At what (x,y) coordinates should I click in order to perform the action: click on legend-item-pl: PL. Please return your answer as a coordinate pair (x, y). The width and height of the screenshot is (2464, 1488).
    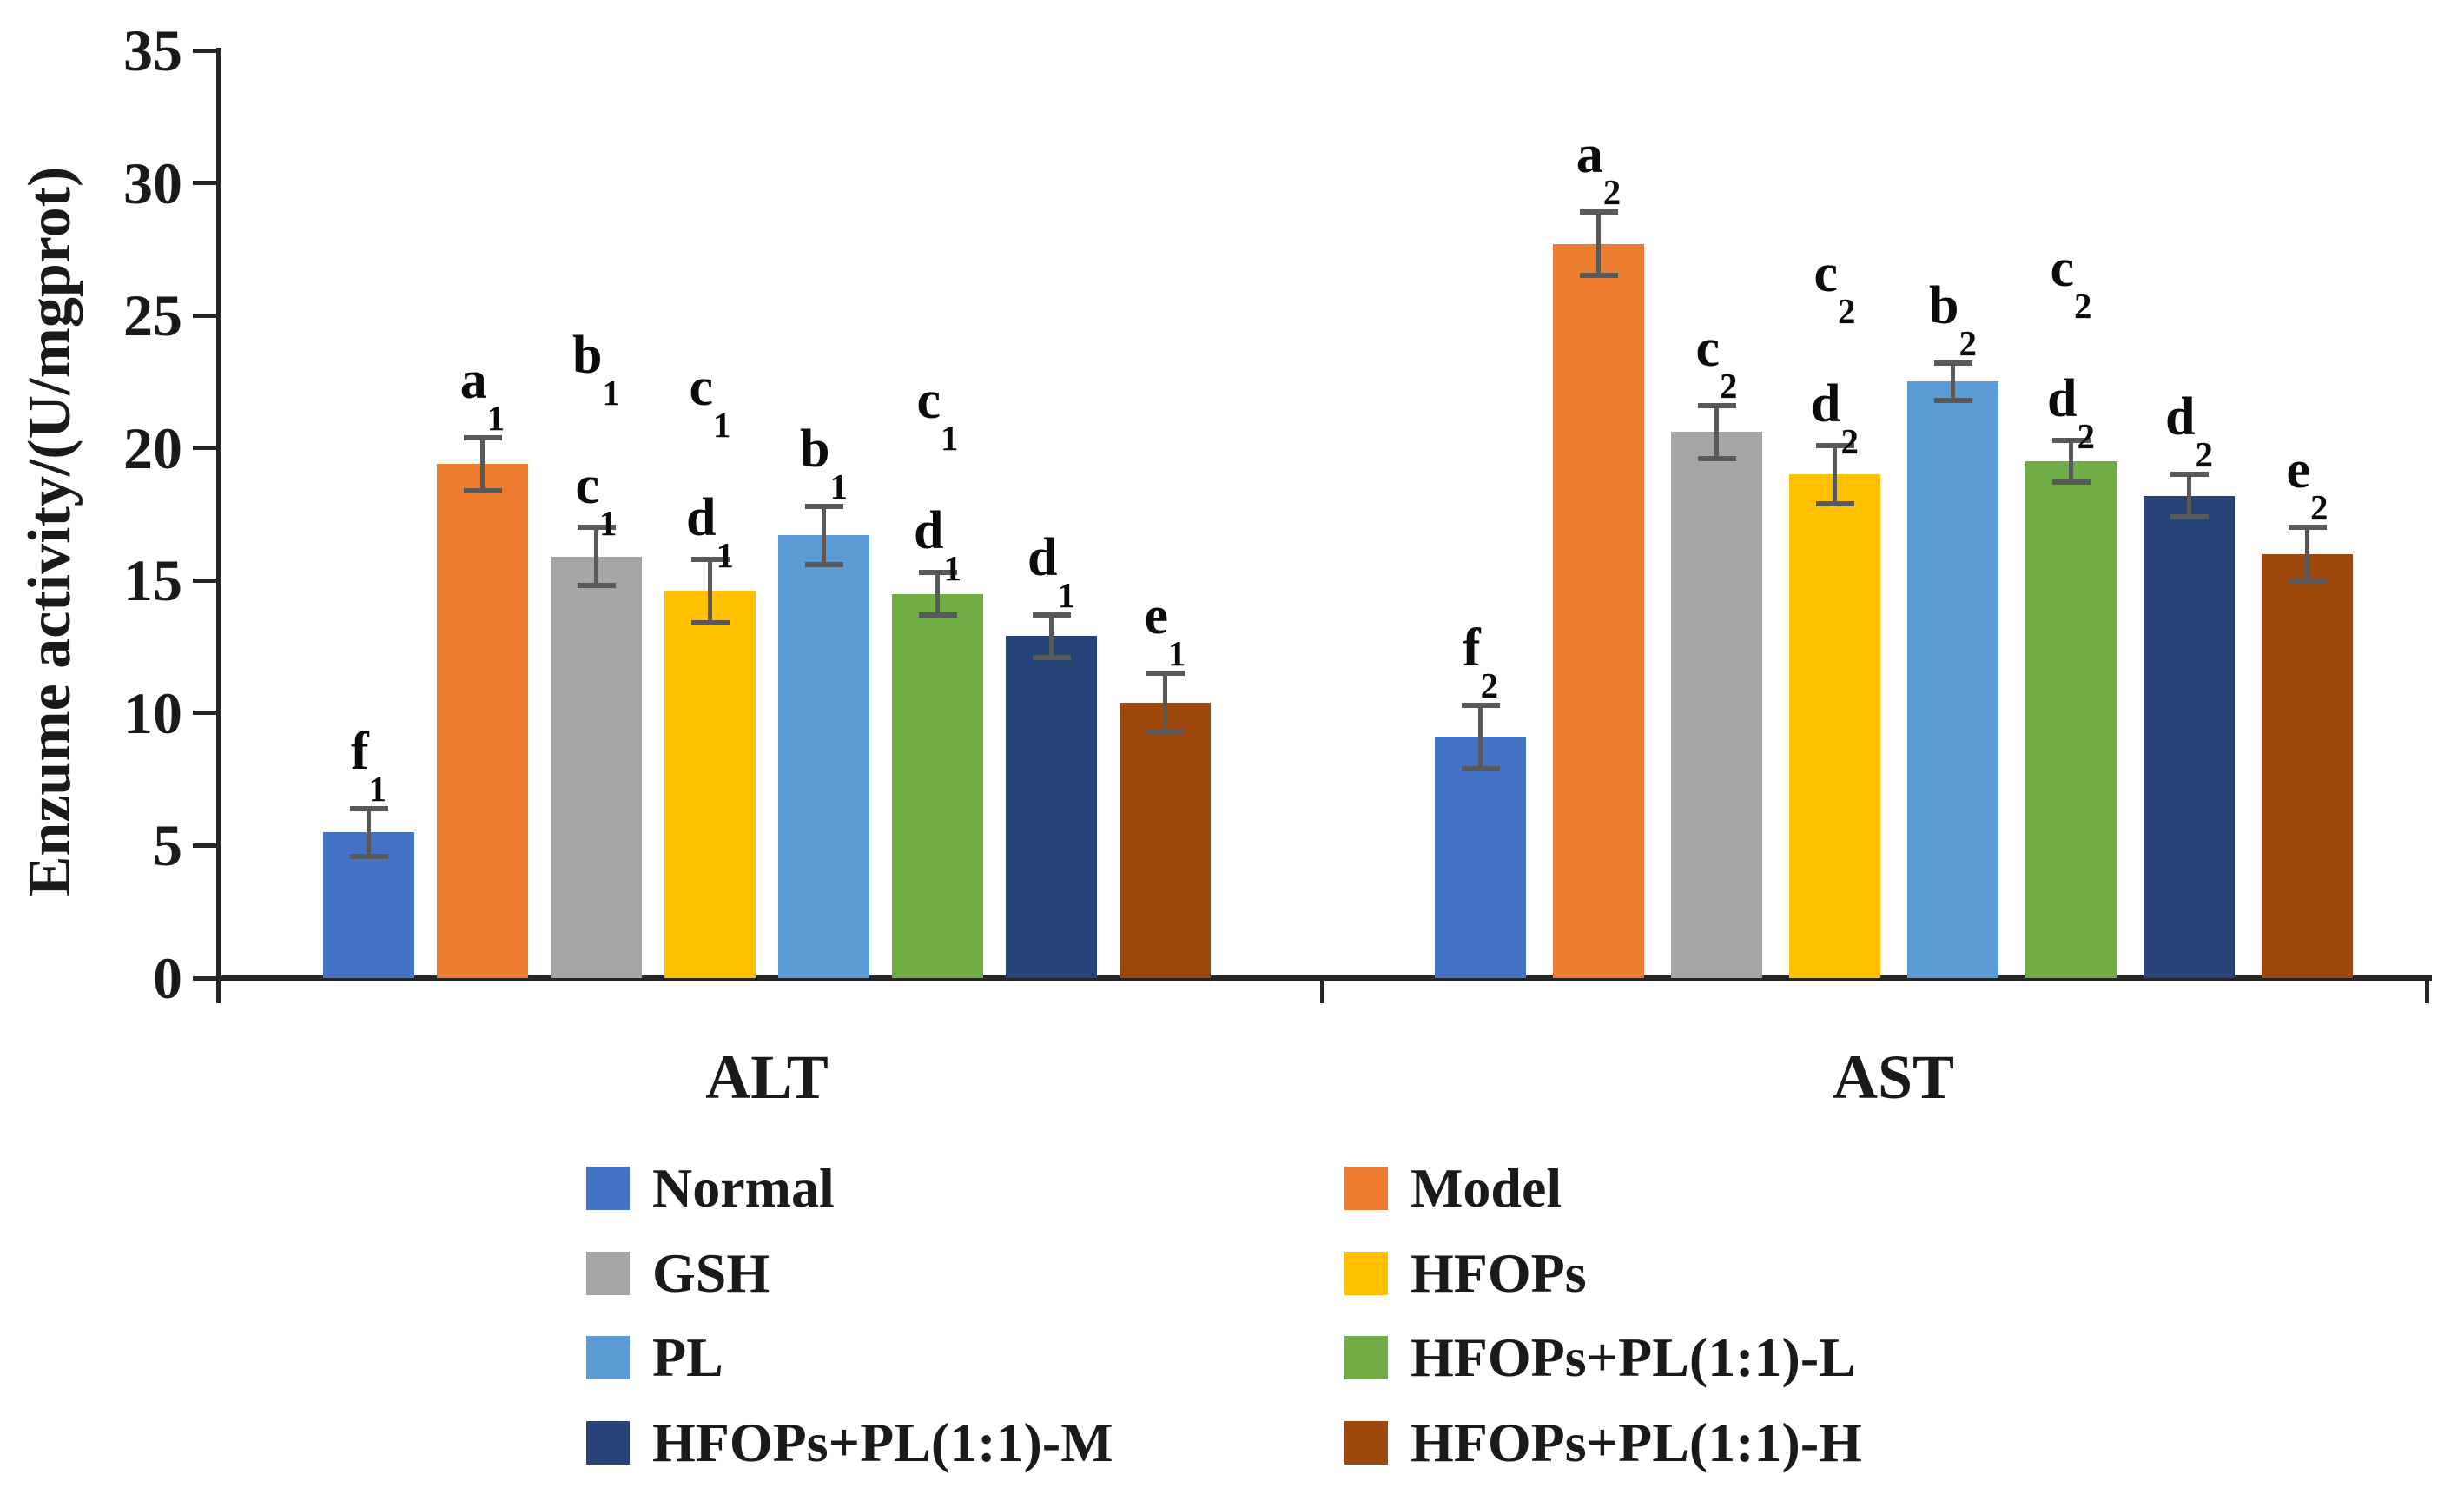
    Looking at the image, I should click on (654, 1357).